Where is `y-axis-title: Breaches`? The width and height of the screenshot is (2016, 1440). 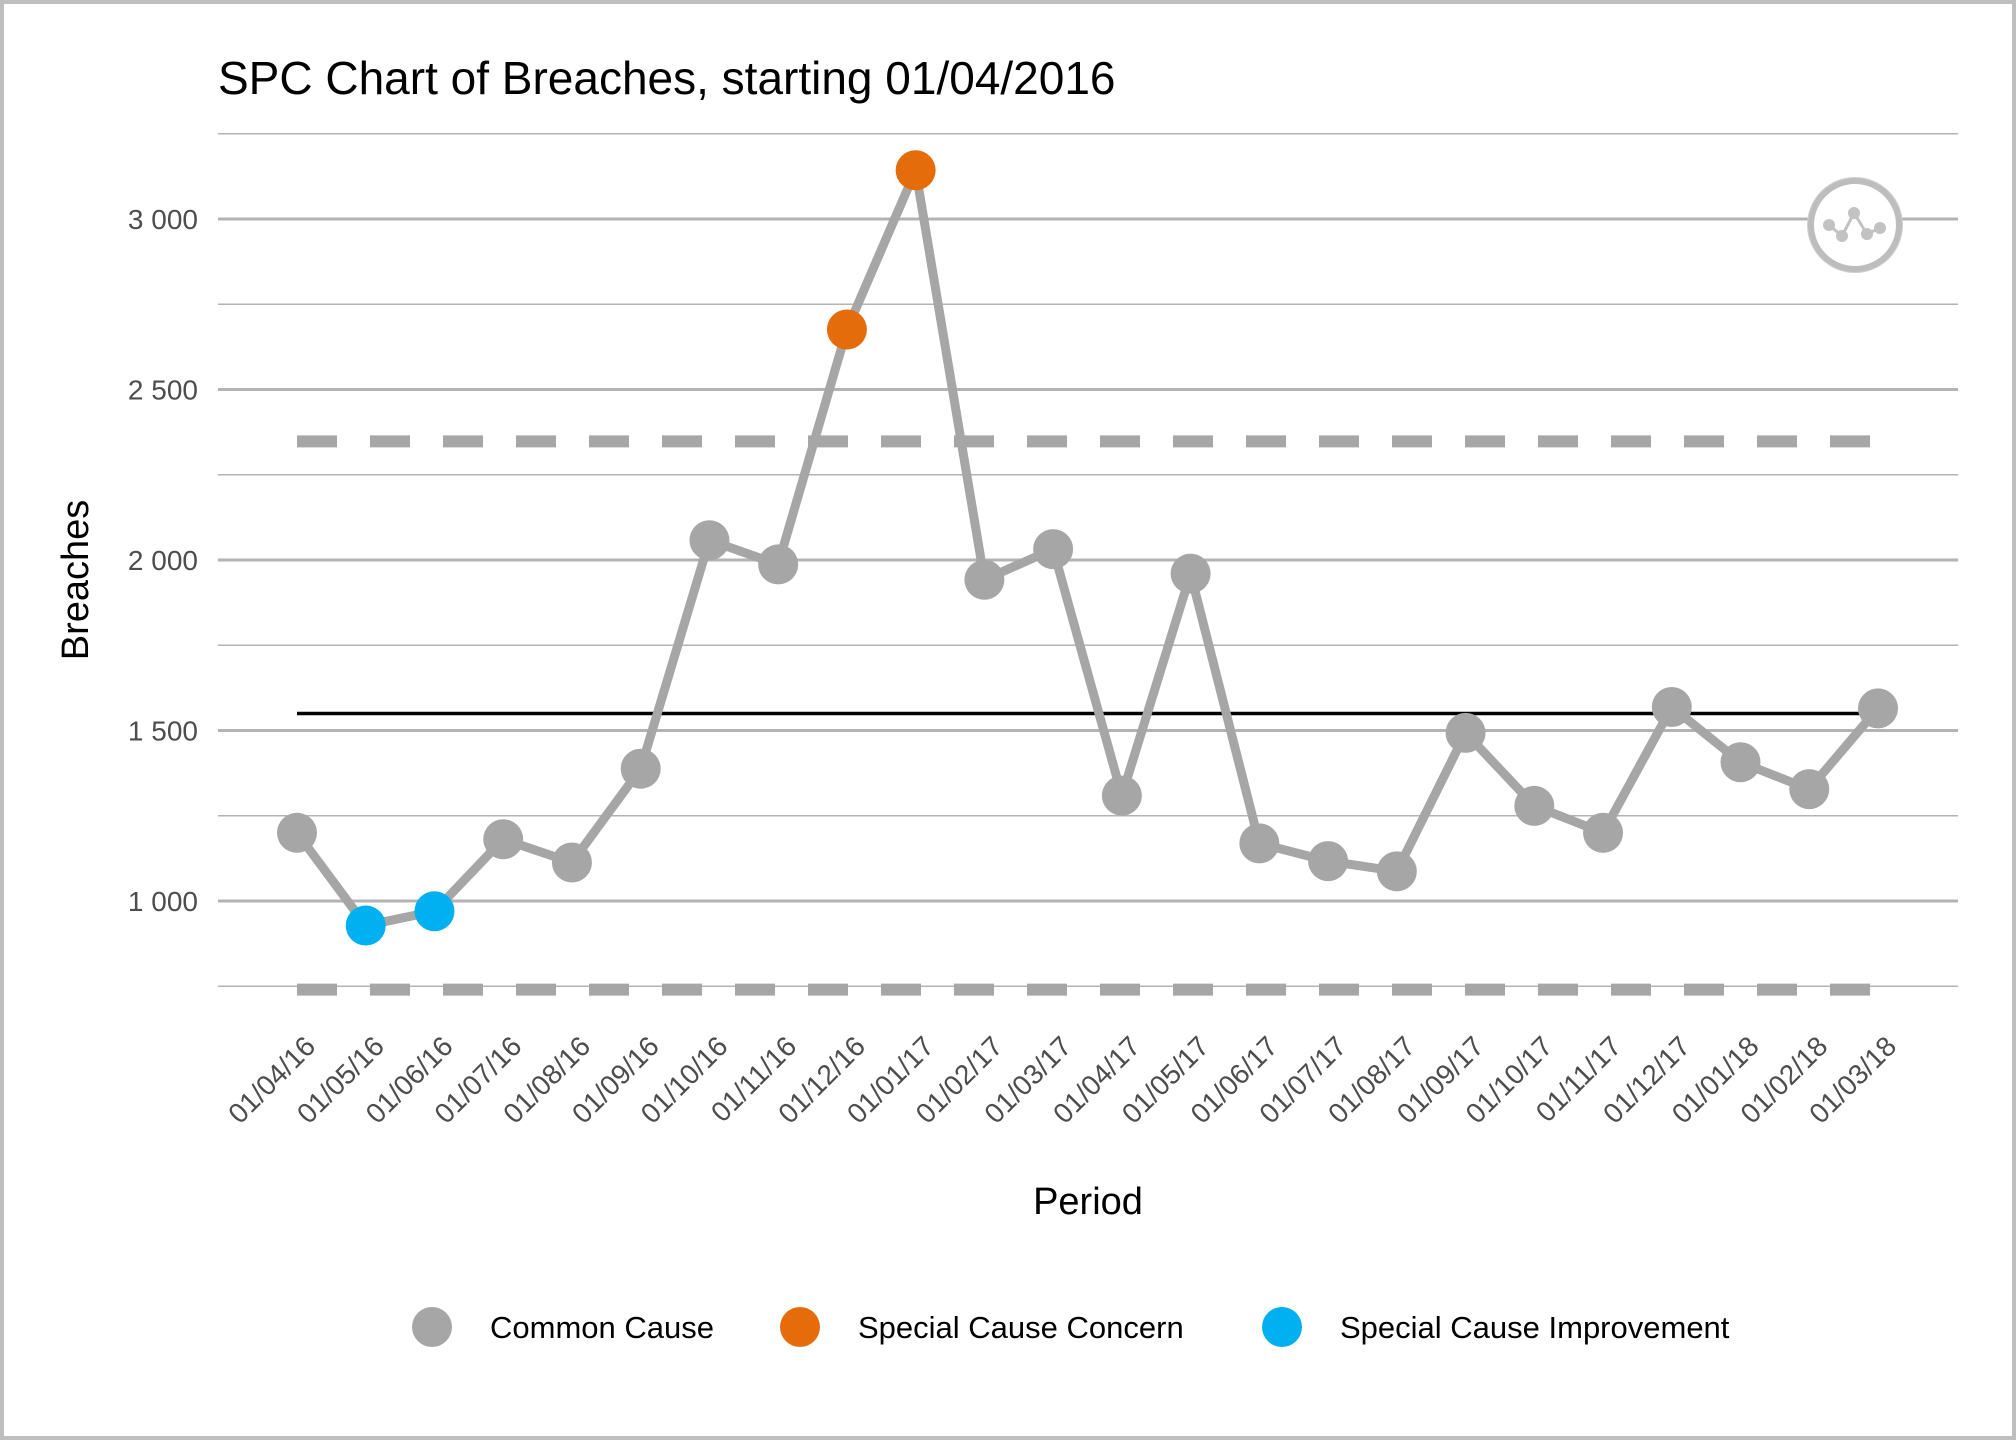 y-axis-title: Breaches is located at coordinates (76, 580).